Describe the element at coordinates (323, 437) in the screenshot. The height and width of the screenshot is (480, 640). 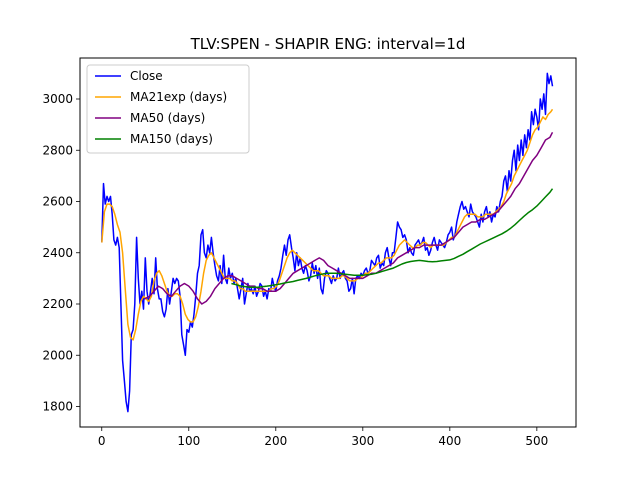
I see `x-axis: 0 100 200 300 400 500` at that location.